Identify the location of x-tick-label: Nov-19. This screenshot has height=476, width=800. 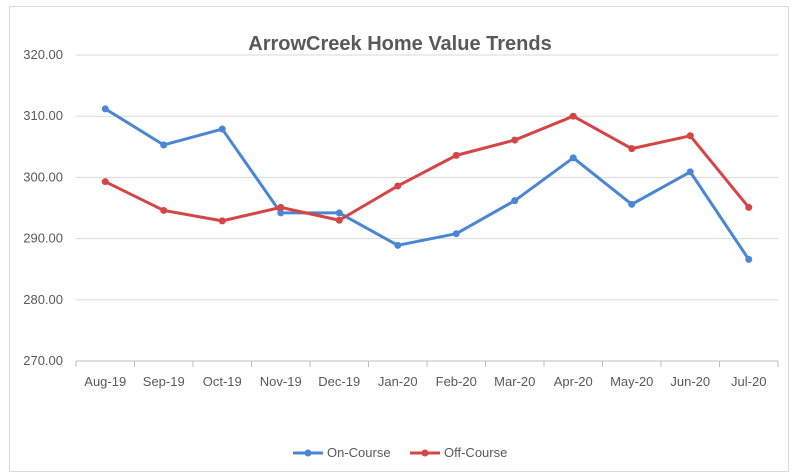
(281, 381).